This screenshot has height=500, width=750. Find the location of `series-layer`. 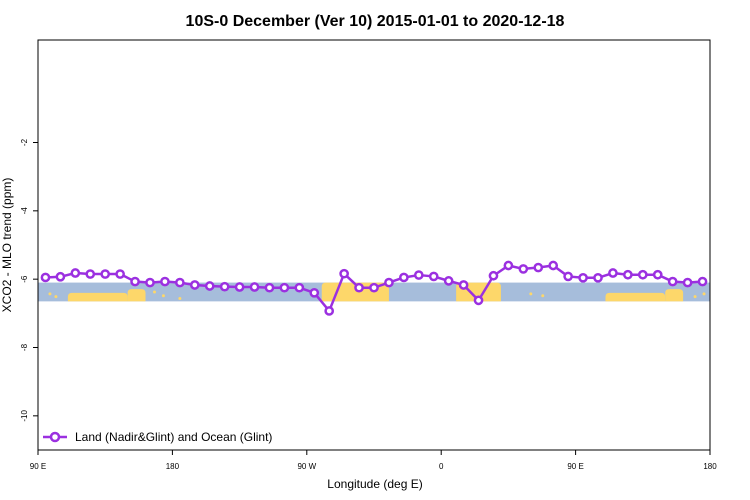

series-layer is located at coordinates (374, 288).